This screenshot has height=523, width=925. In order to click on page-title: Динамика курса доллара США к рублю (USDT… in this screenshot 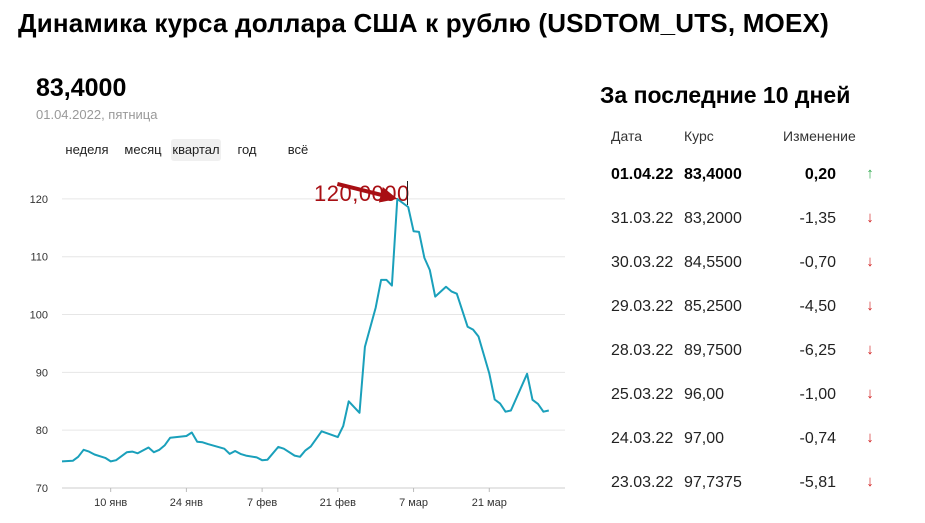, I will do `click(423, 23)`.